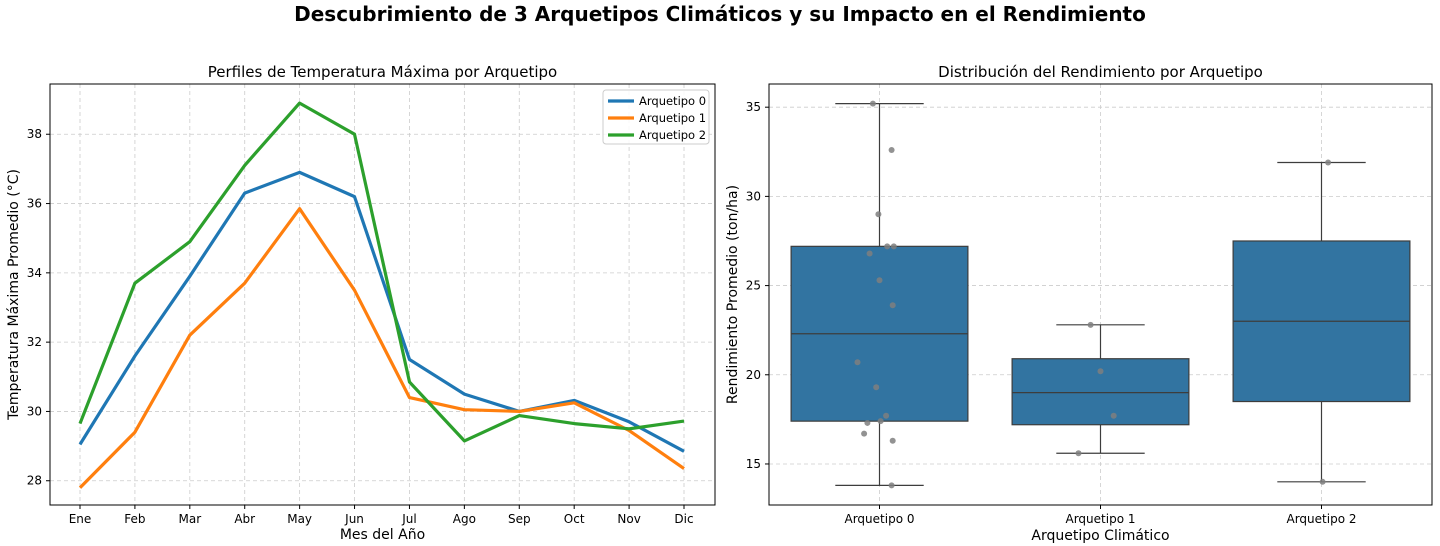 This screenshot has height=546, width=1440. I want to click on x-tick-label: May, so click(299, 519).